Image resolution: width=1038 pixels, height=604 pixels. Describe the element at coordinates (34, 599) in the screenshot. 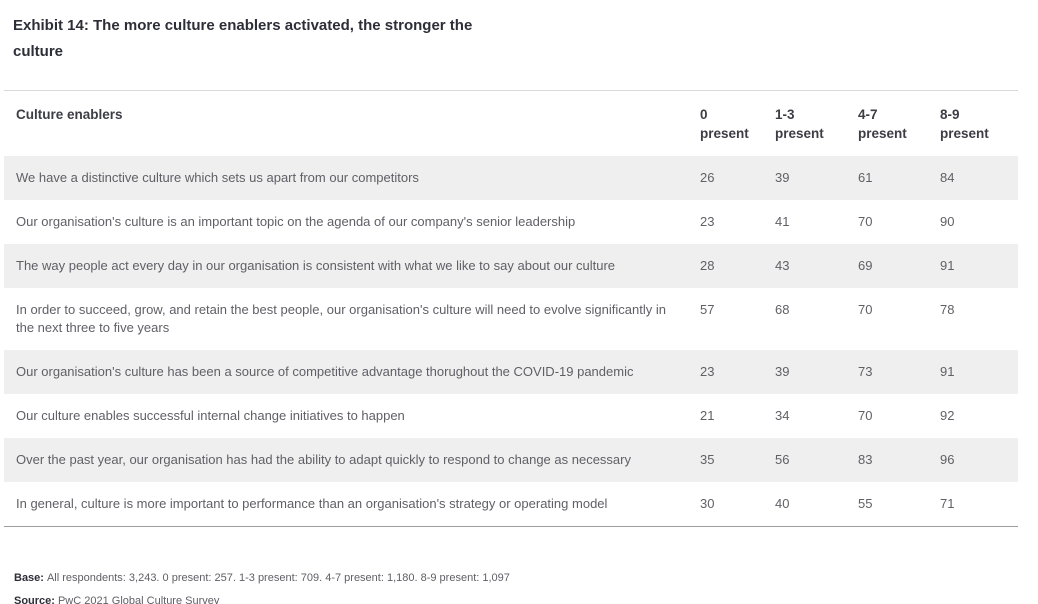

I see `source-label: Source:` at that location.